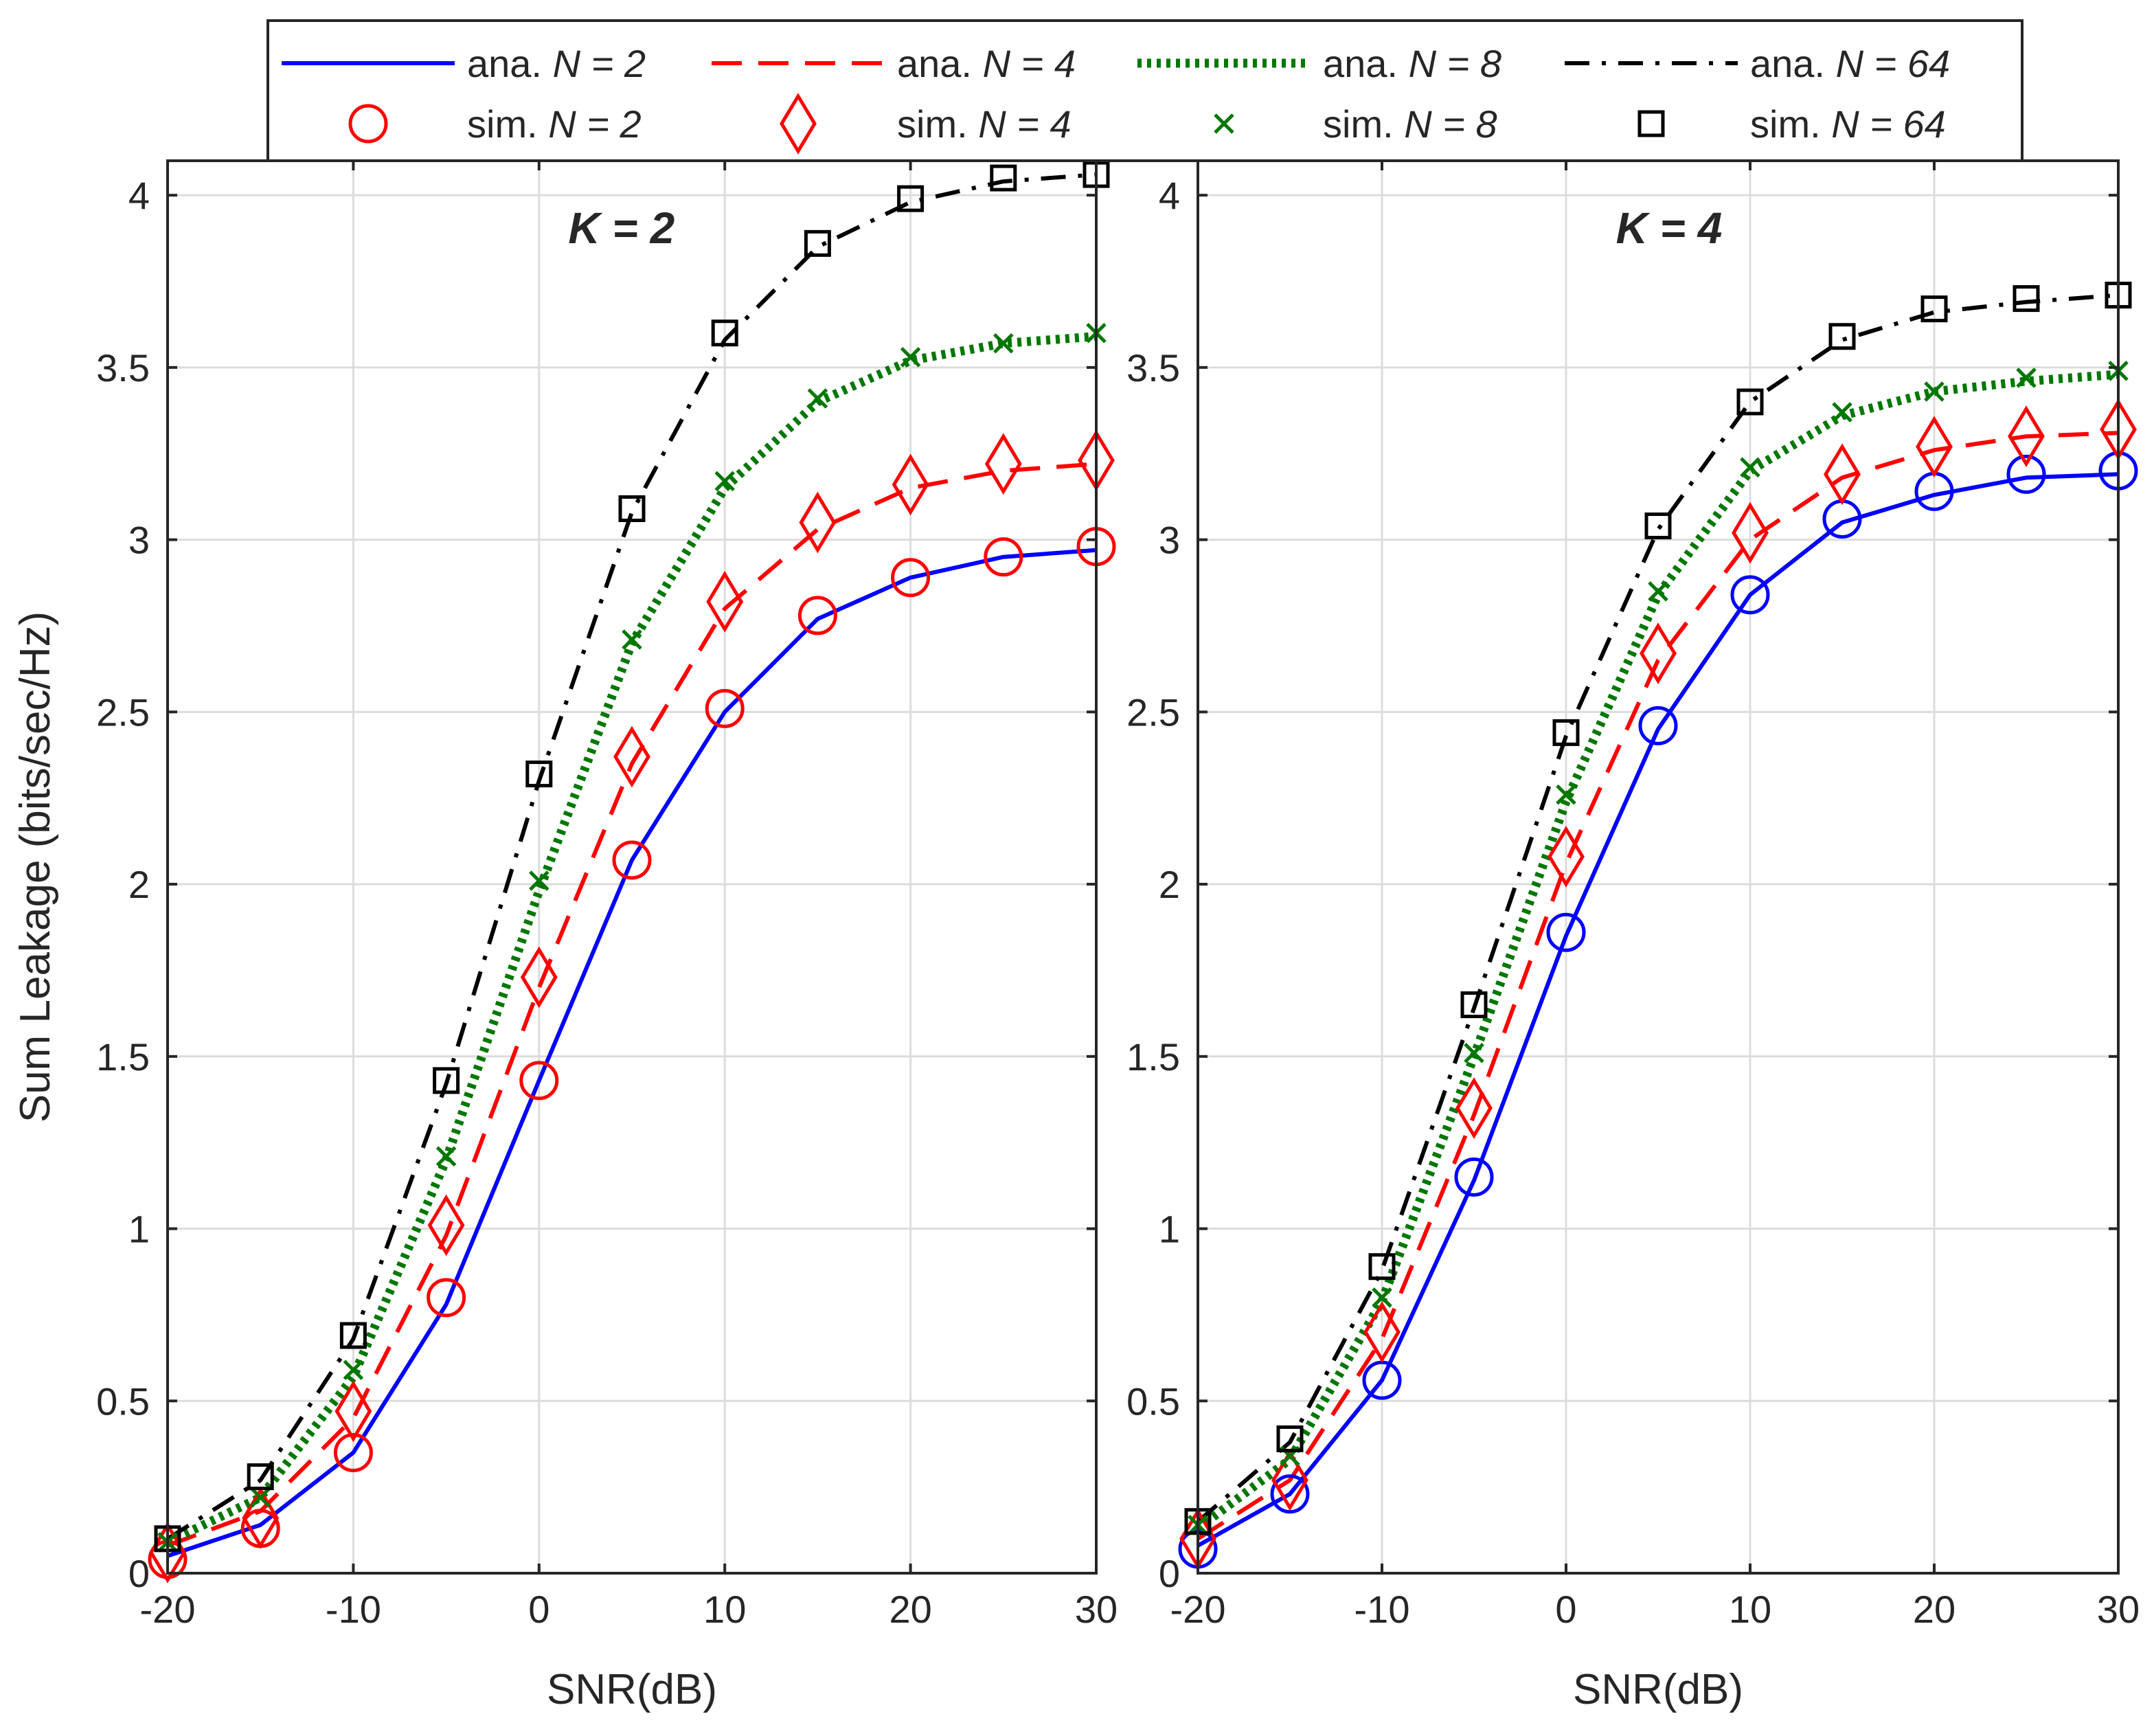  I want to click on legend-label: ana. N = 2, so click(556, 63).